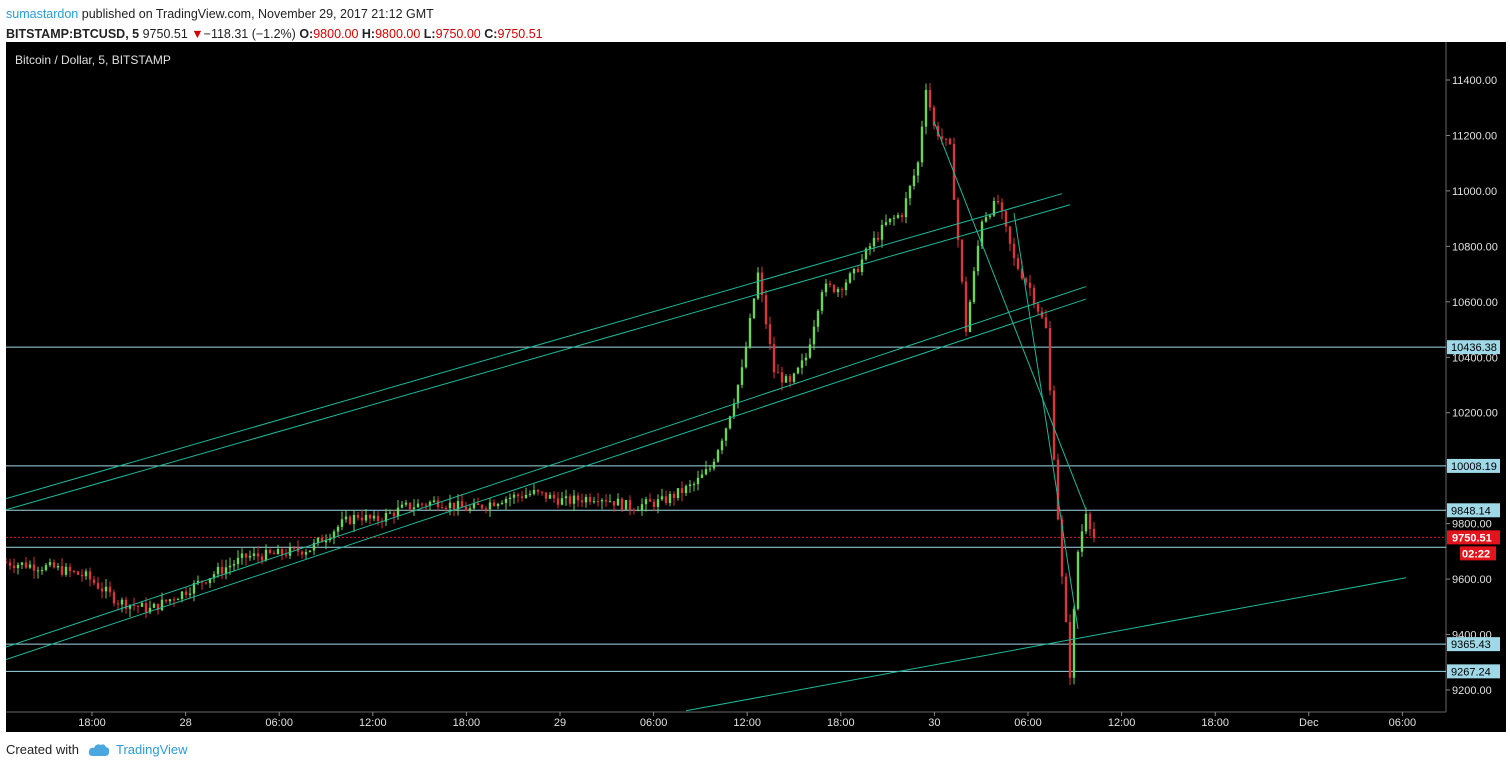 The image size is (1510, 767). What do you see at coordinates (73, 34) in the screenshot?
I see `symbol-label: BITSTAMP:BTCUSD, 5` at bounding box center [73, 34].